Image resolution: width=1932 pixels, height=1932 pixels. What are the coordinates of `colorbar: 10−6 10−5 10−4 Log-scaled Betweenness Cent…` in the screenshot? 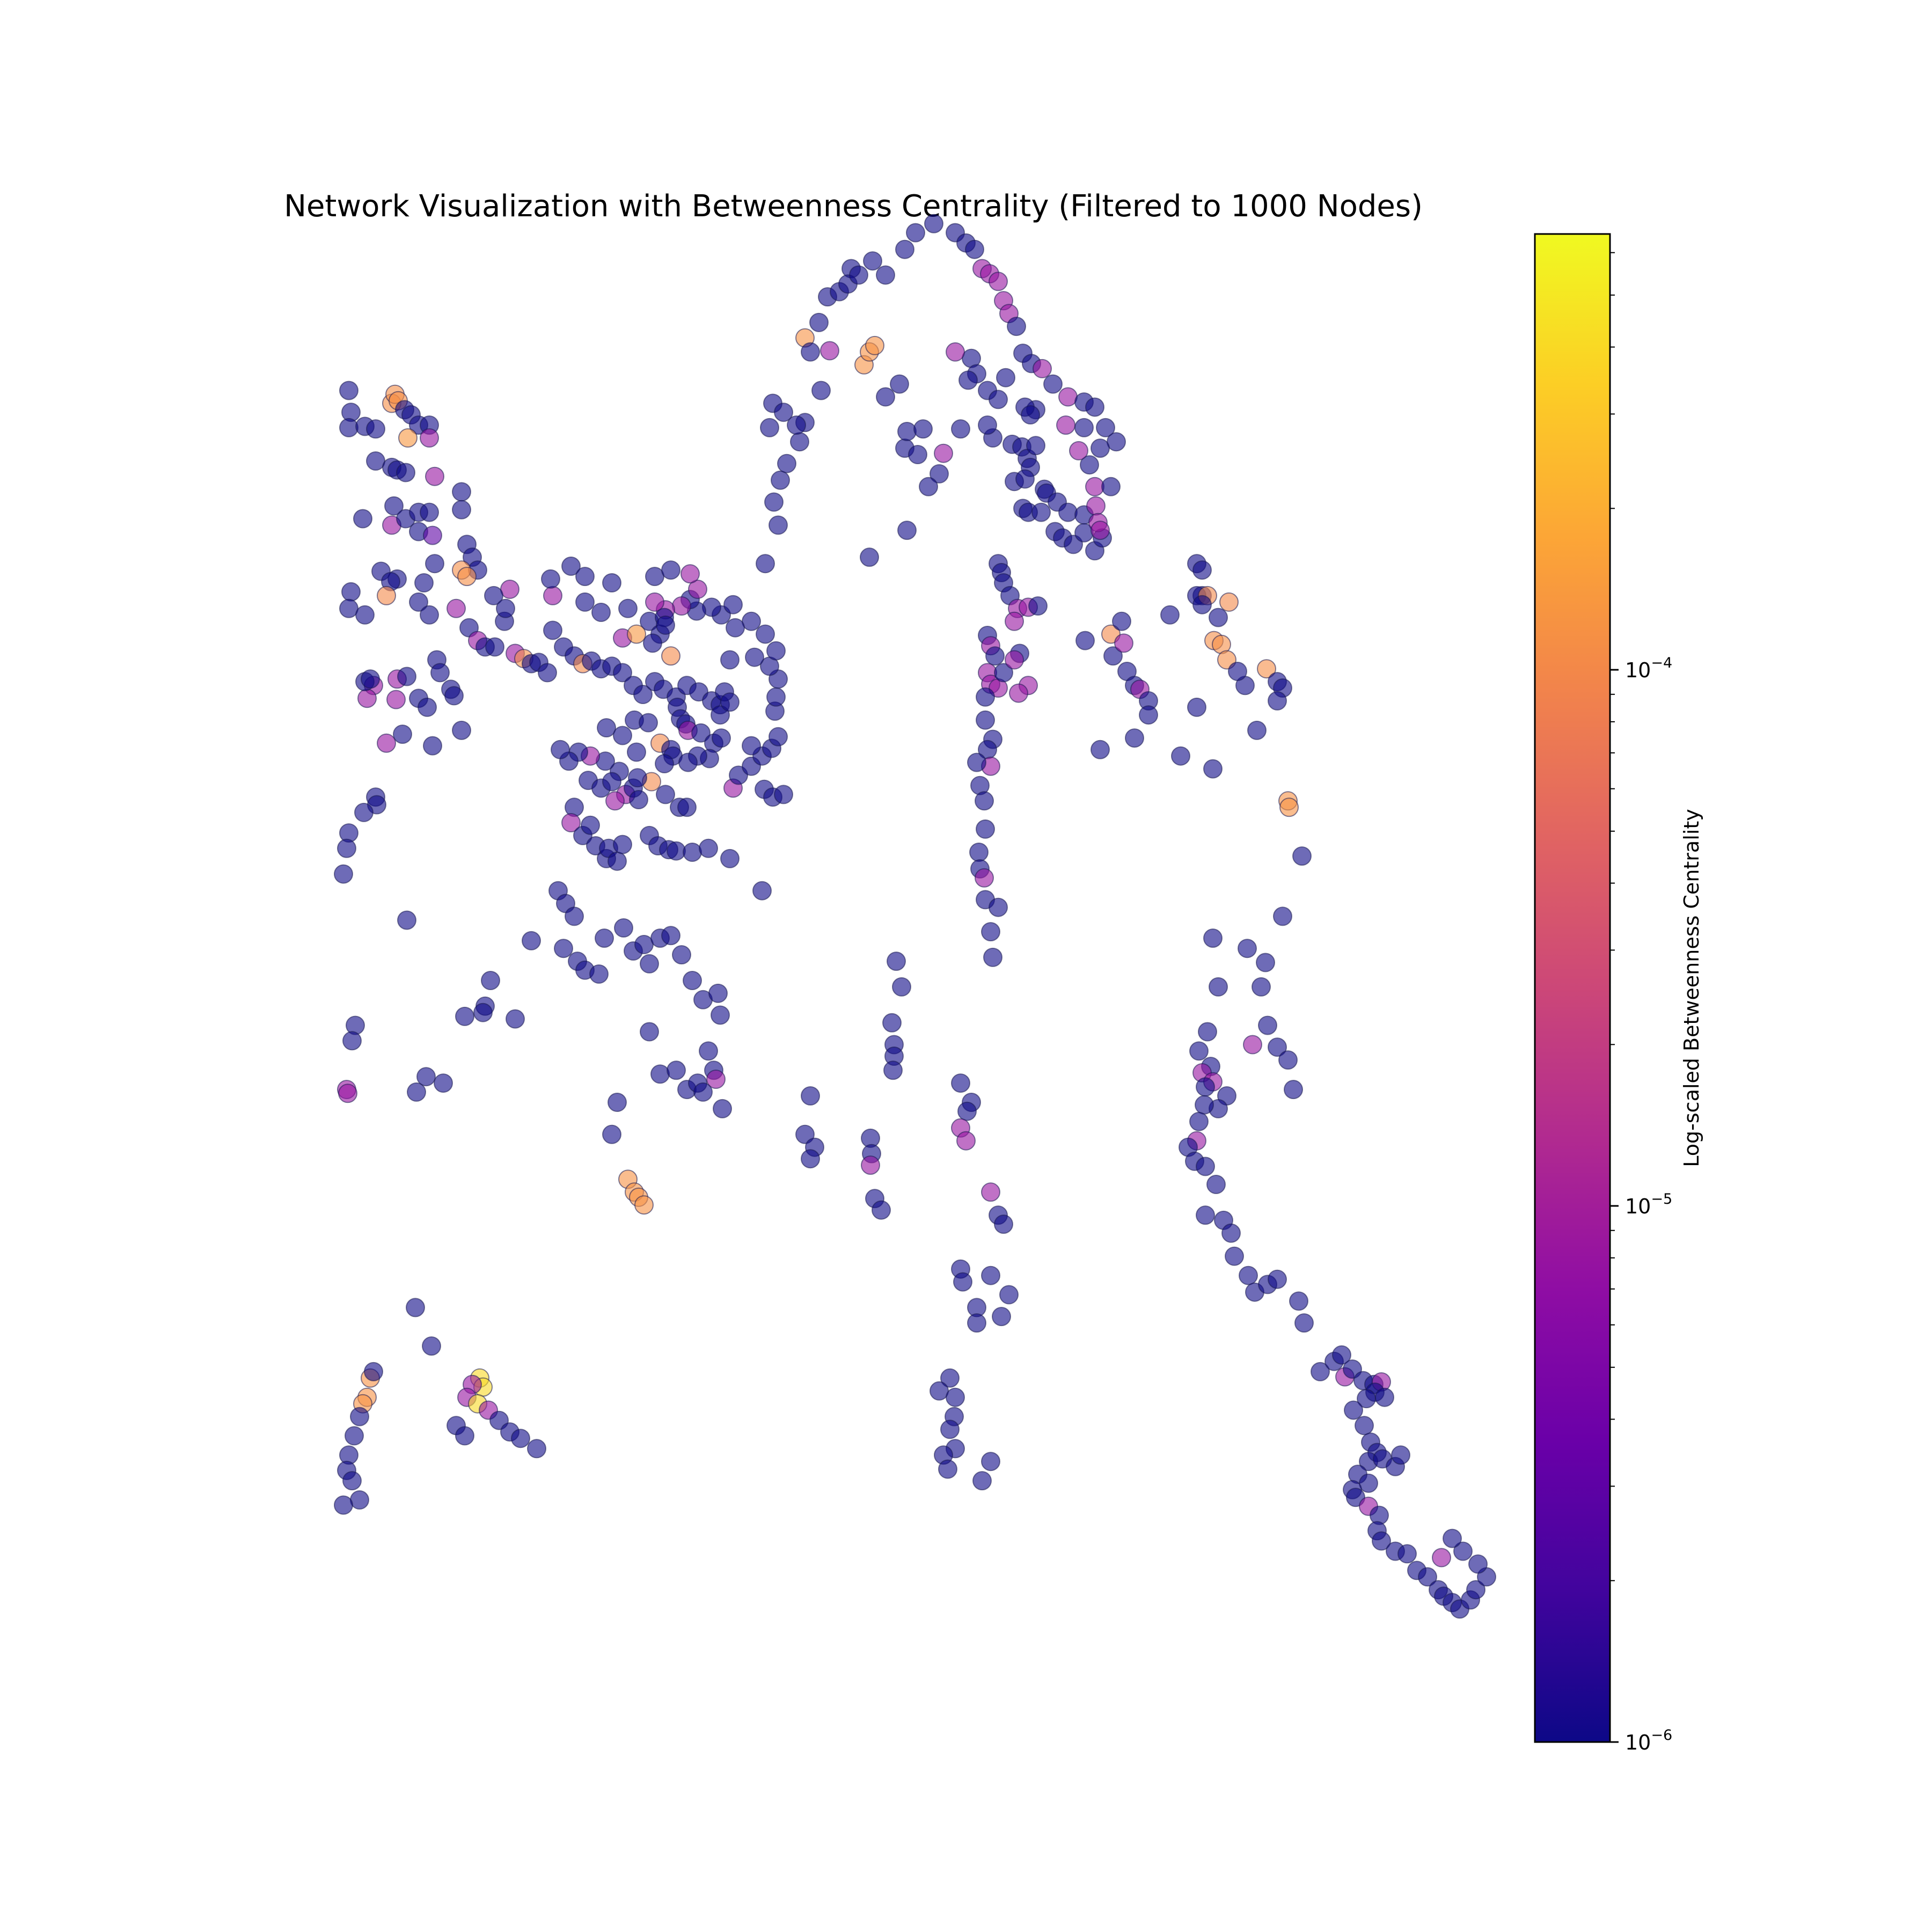 It's located at (1618, 993).